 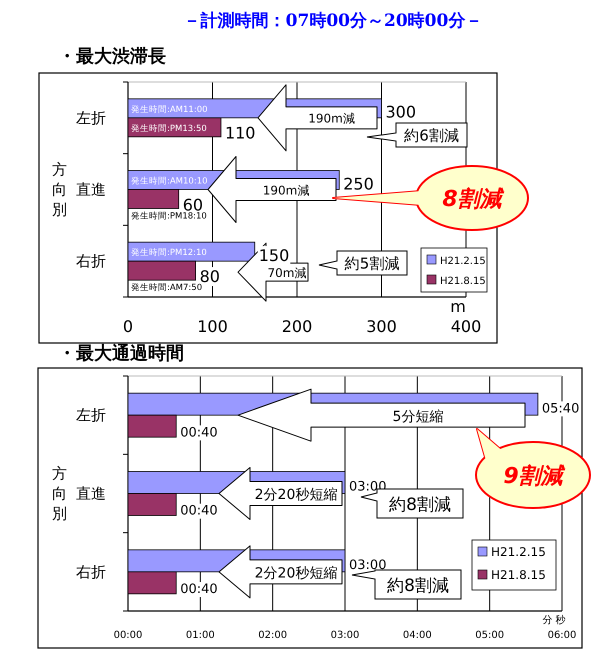 What do you see at coordinates (418, 416) in the screenshot?
I see `annotation: 5分短縮` at bounding box center [418, 416].